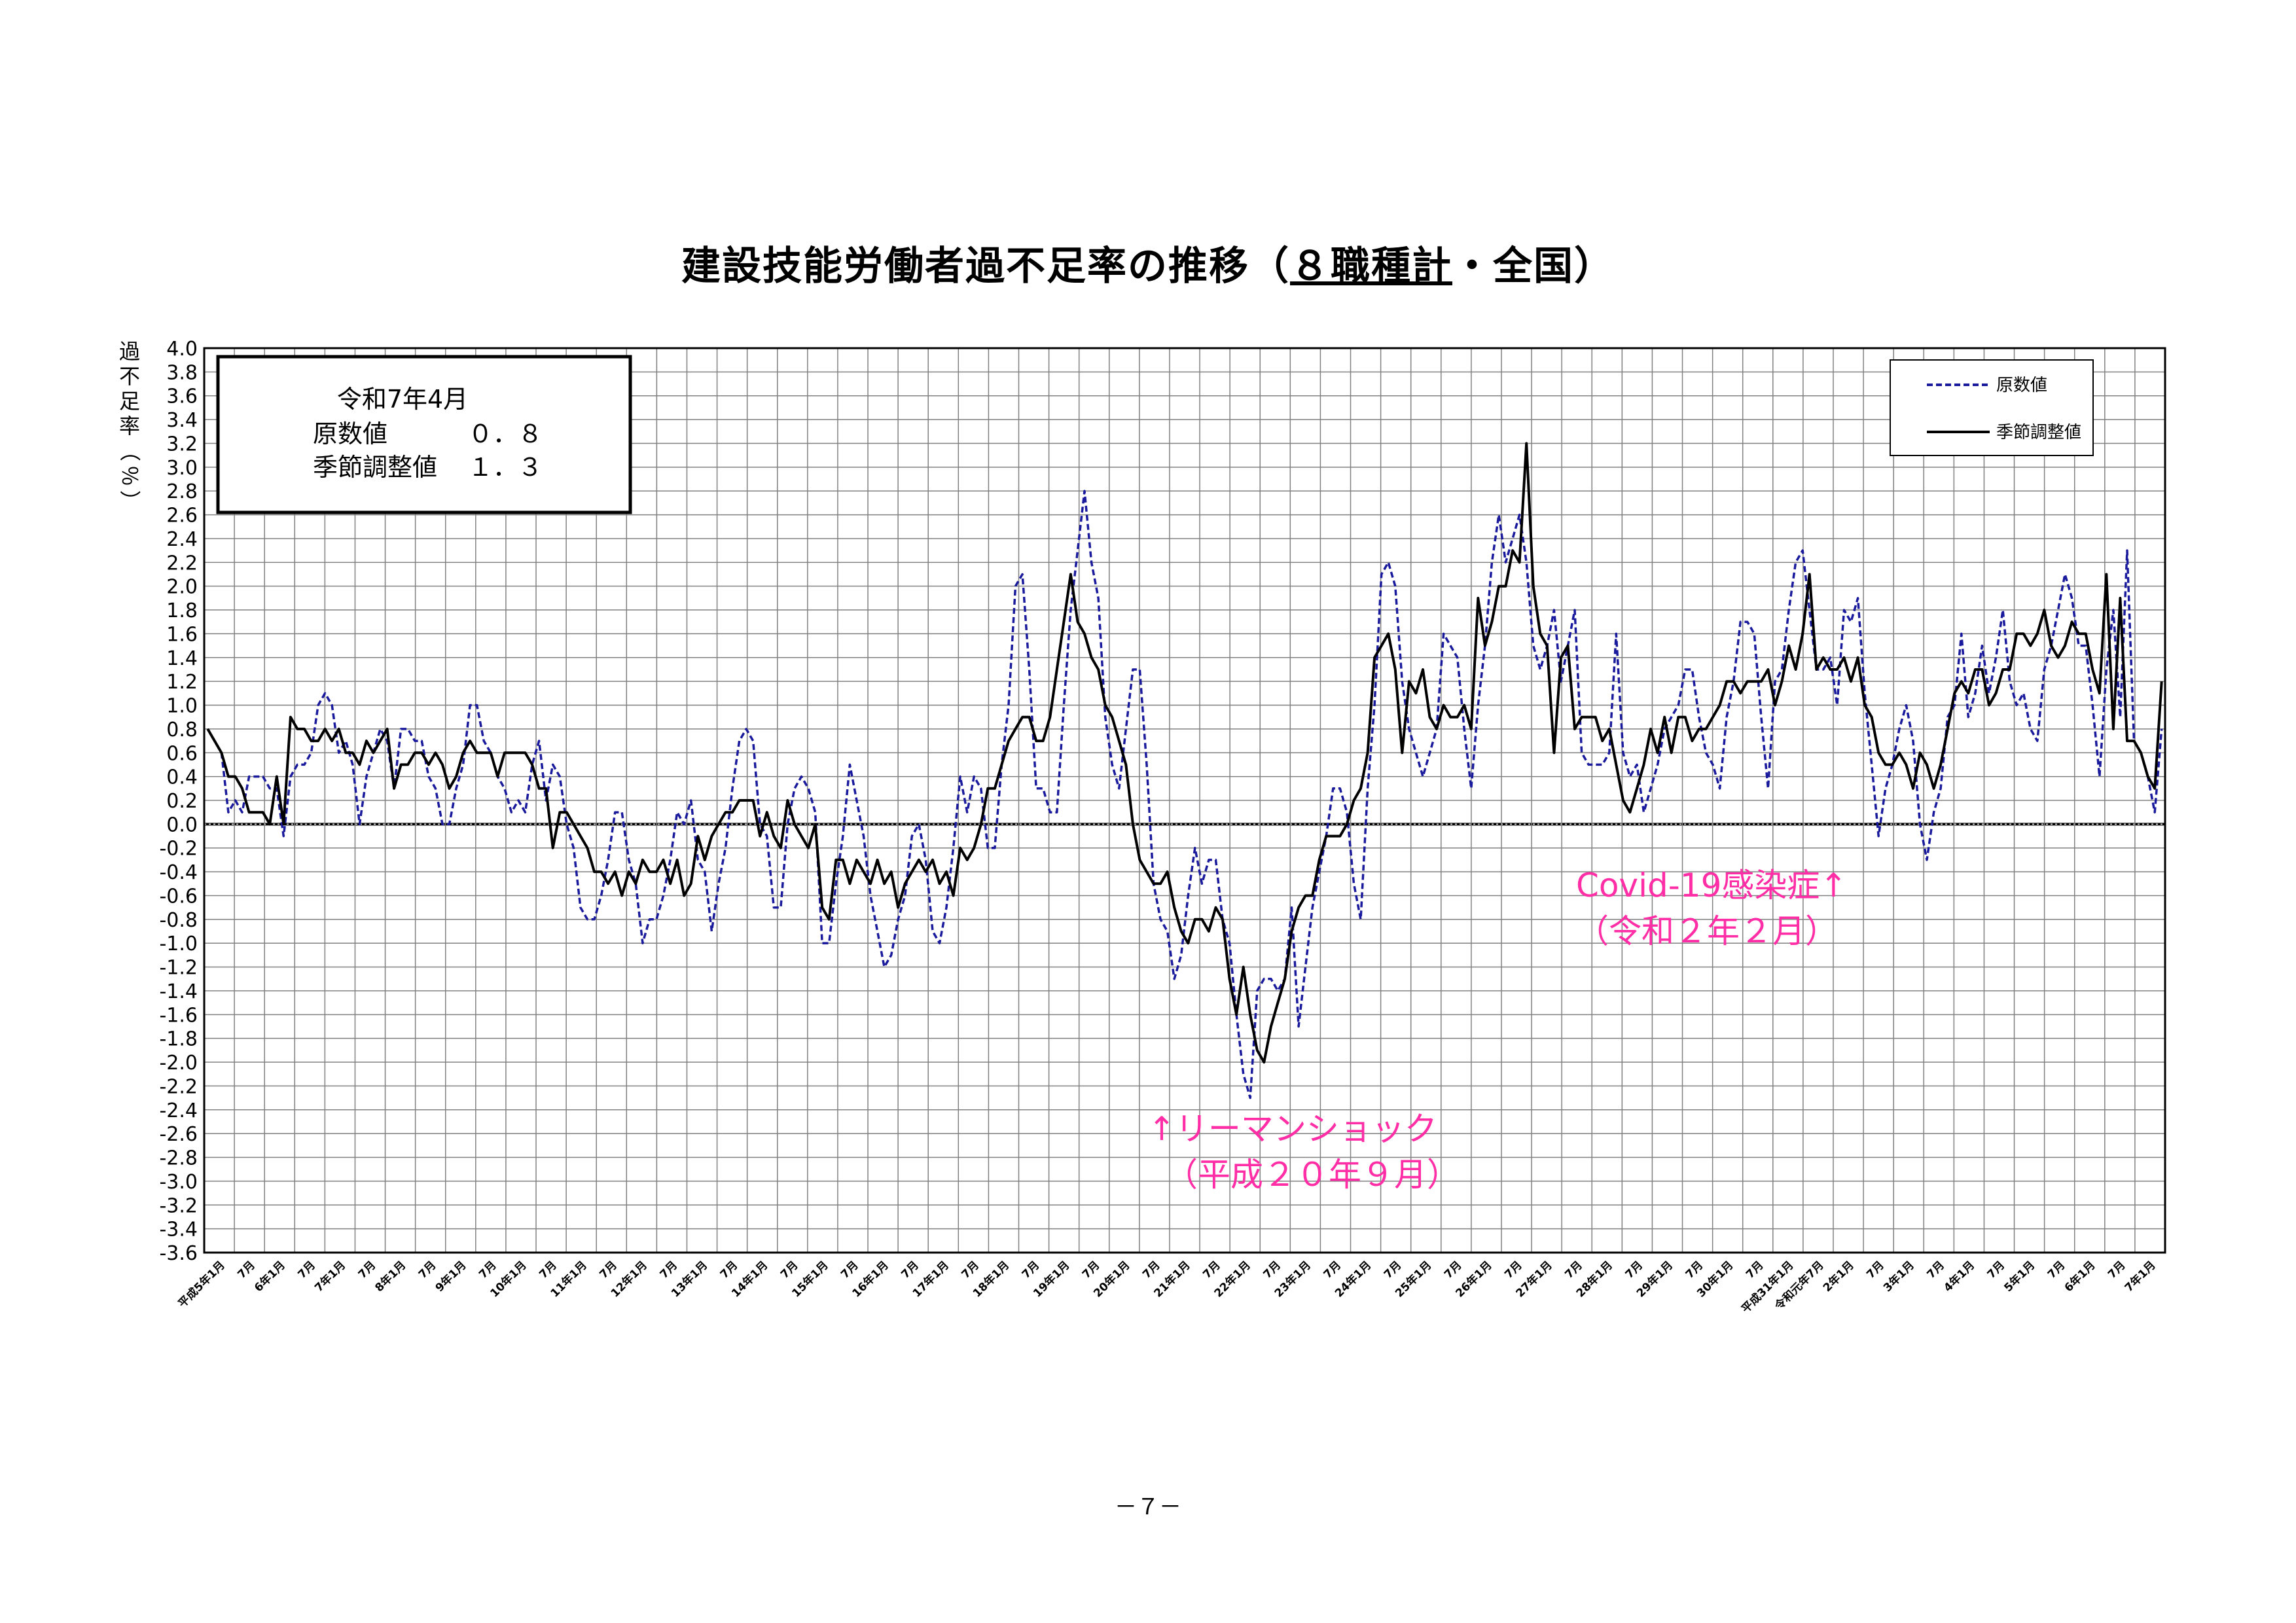 The width and height of the screenshot is (2296, 1623). What do you see at coordinates (182, 516) in the screenshot?
I see `y-tick-label: 2.6` at bounding box center [182, 516].